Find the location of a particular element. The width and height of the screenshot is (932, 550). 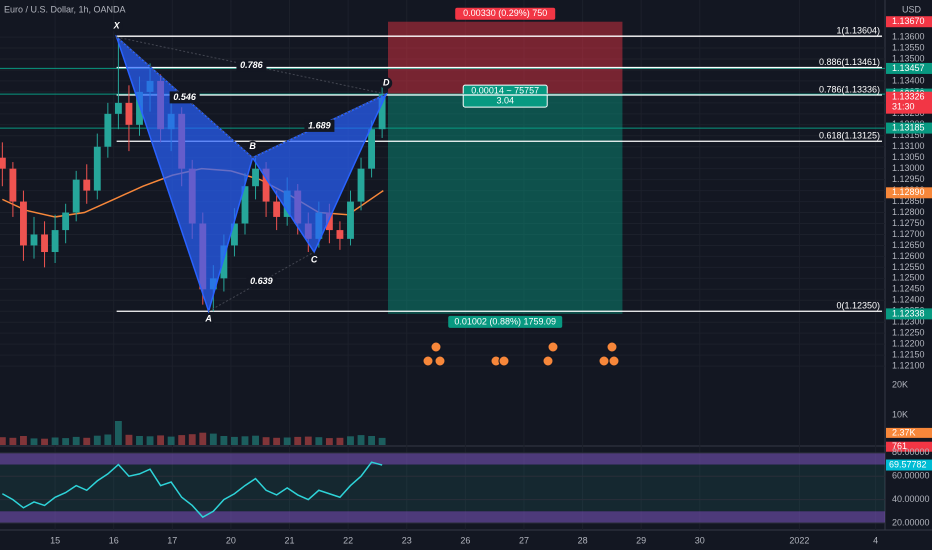

x-tick-label: 20 is located at coordinates (231, 540).